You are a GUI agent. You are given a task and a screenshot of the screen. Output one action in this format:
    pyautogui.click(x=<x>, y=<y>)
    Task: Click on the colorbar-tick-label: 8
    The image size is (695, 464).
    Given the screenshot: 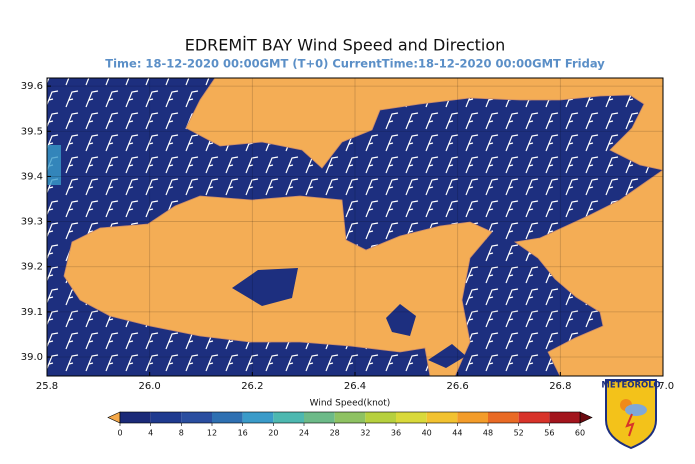 What is the action you would take?
    pyautogui.click(x=181, y=433)
    